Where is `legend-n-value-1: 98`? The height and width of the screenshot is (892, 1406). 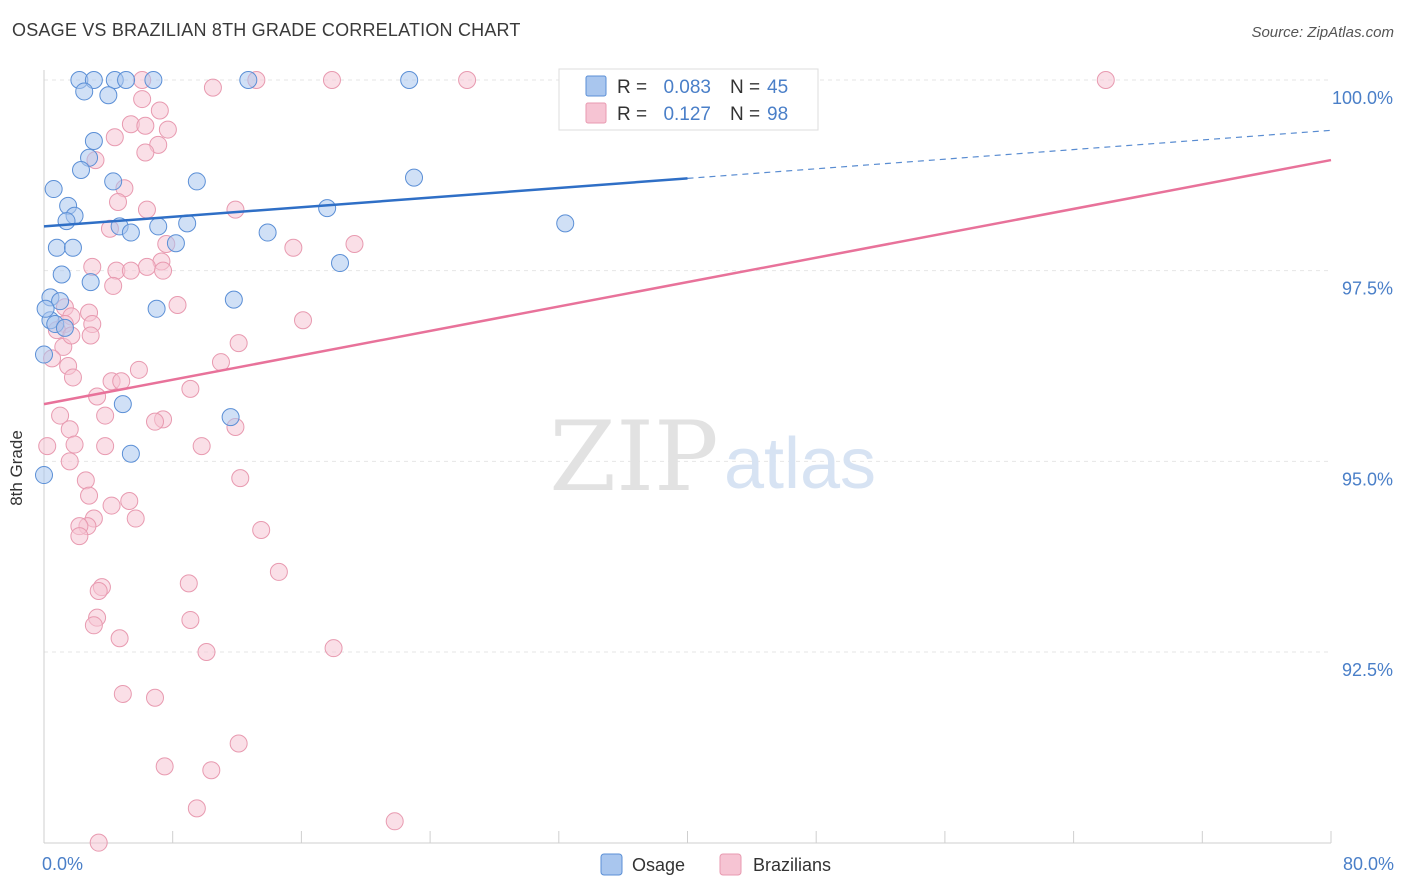 legend-n-value-1: 98 is located at coordinates (777, 114).